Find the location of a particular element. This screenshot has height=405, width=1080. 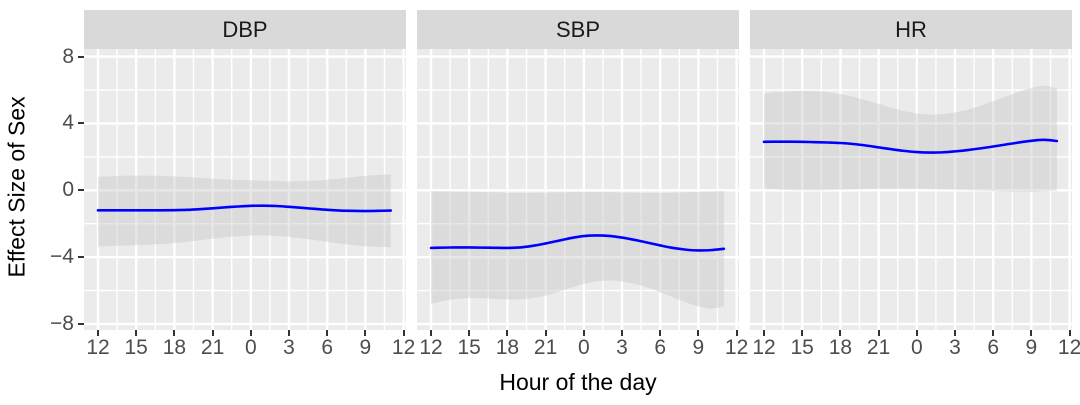

x-axis-title: Hour of the day is located at coordinates (578, 382).